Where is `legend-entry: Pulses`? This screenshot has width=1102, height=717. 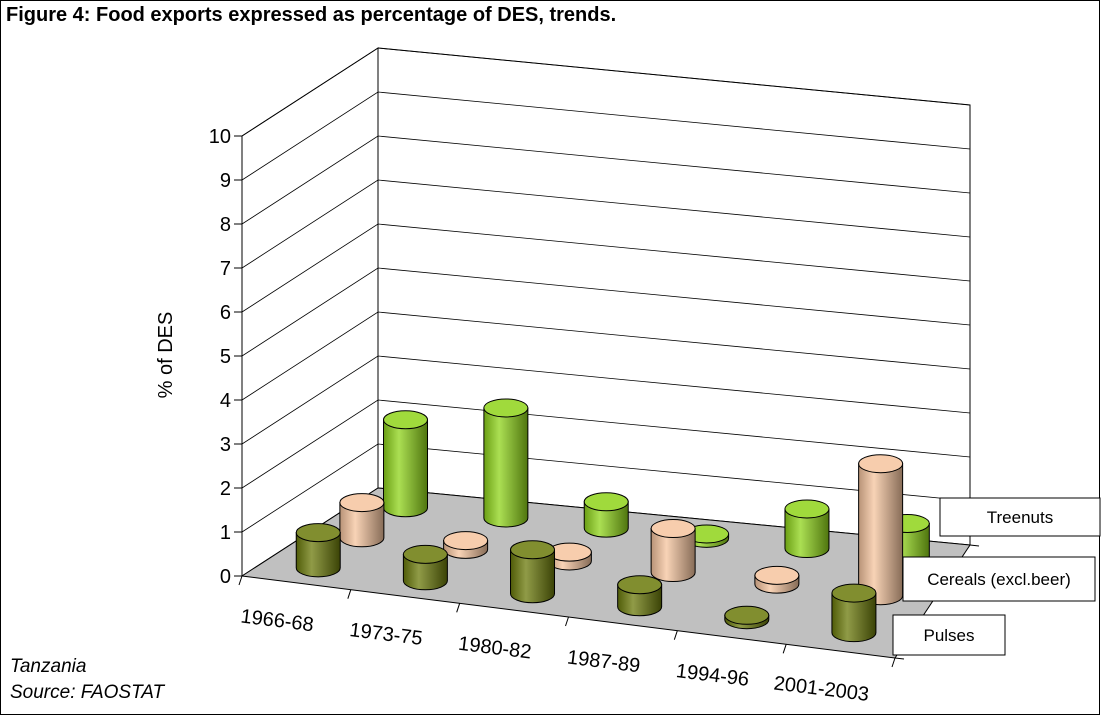
legend-entry: Pulses is located at coordinates (948, 635).